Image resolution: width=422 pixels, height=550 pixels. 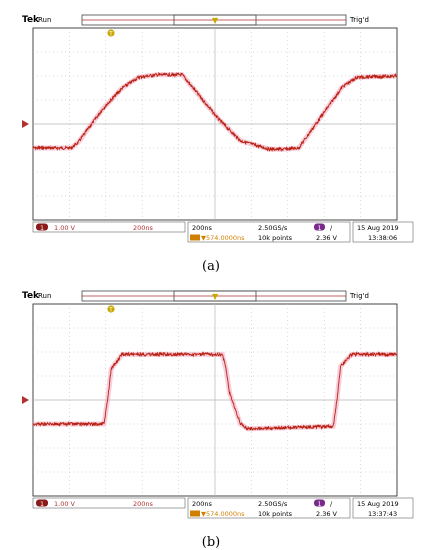 I want to click on caption: (a), so click(x=211, y=266).